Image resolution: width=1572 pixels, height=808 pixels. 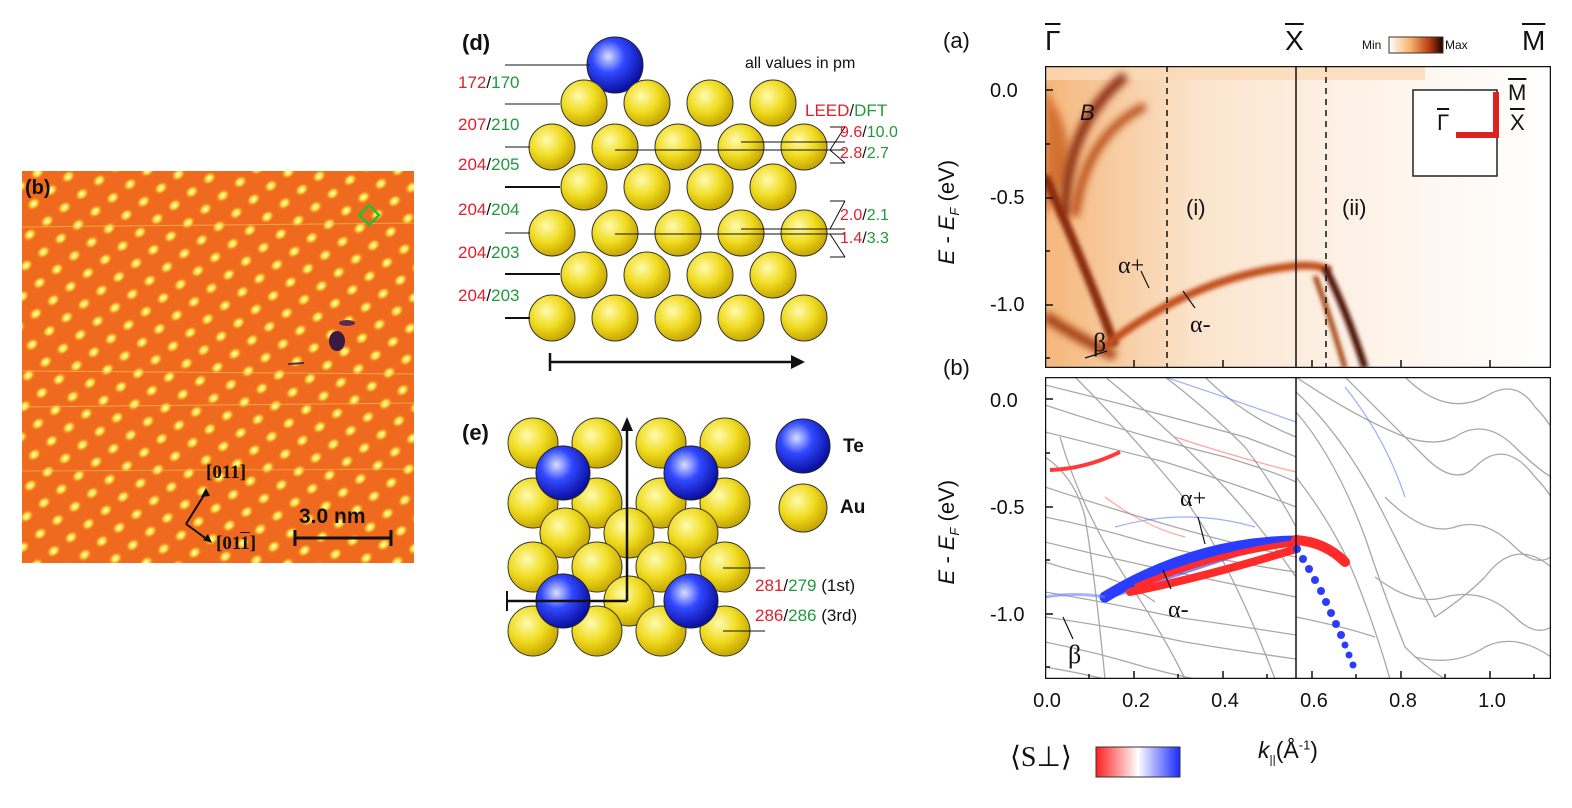 What do you see at coordinates (803, 475) in the screenshot?
I see `atom-legend-symbols` at bounding box center [803, 475].